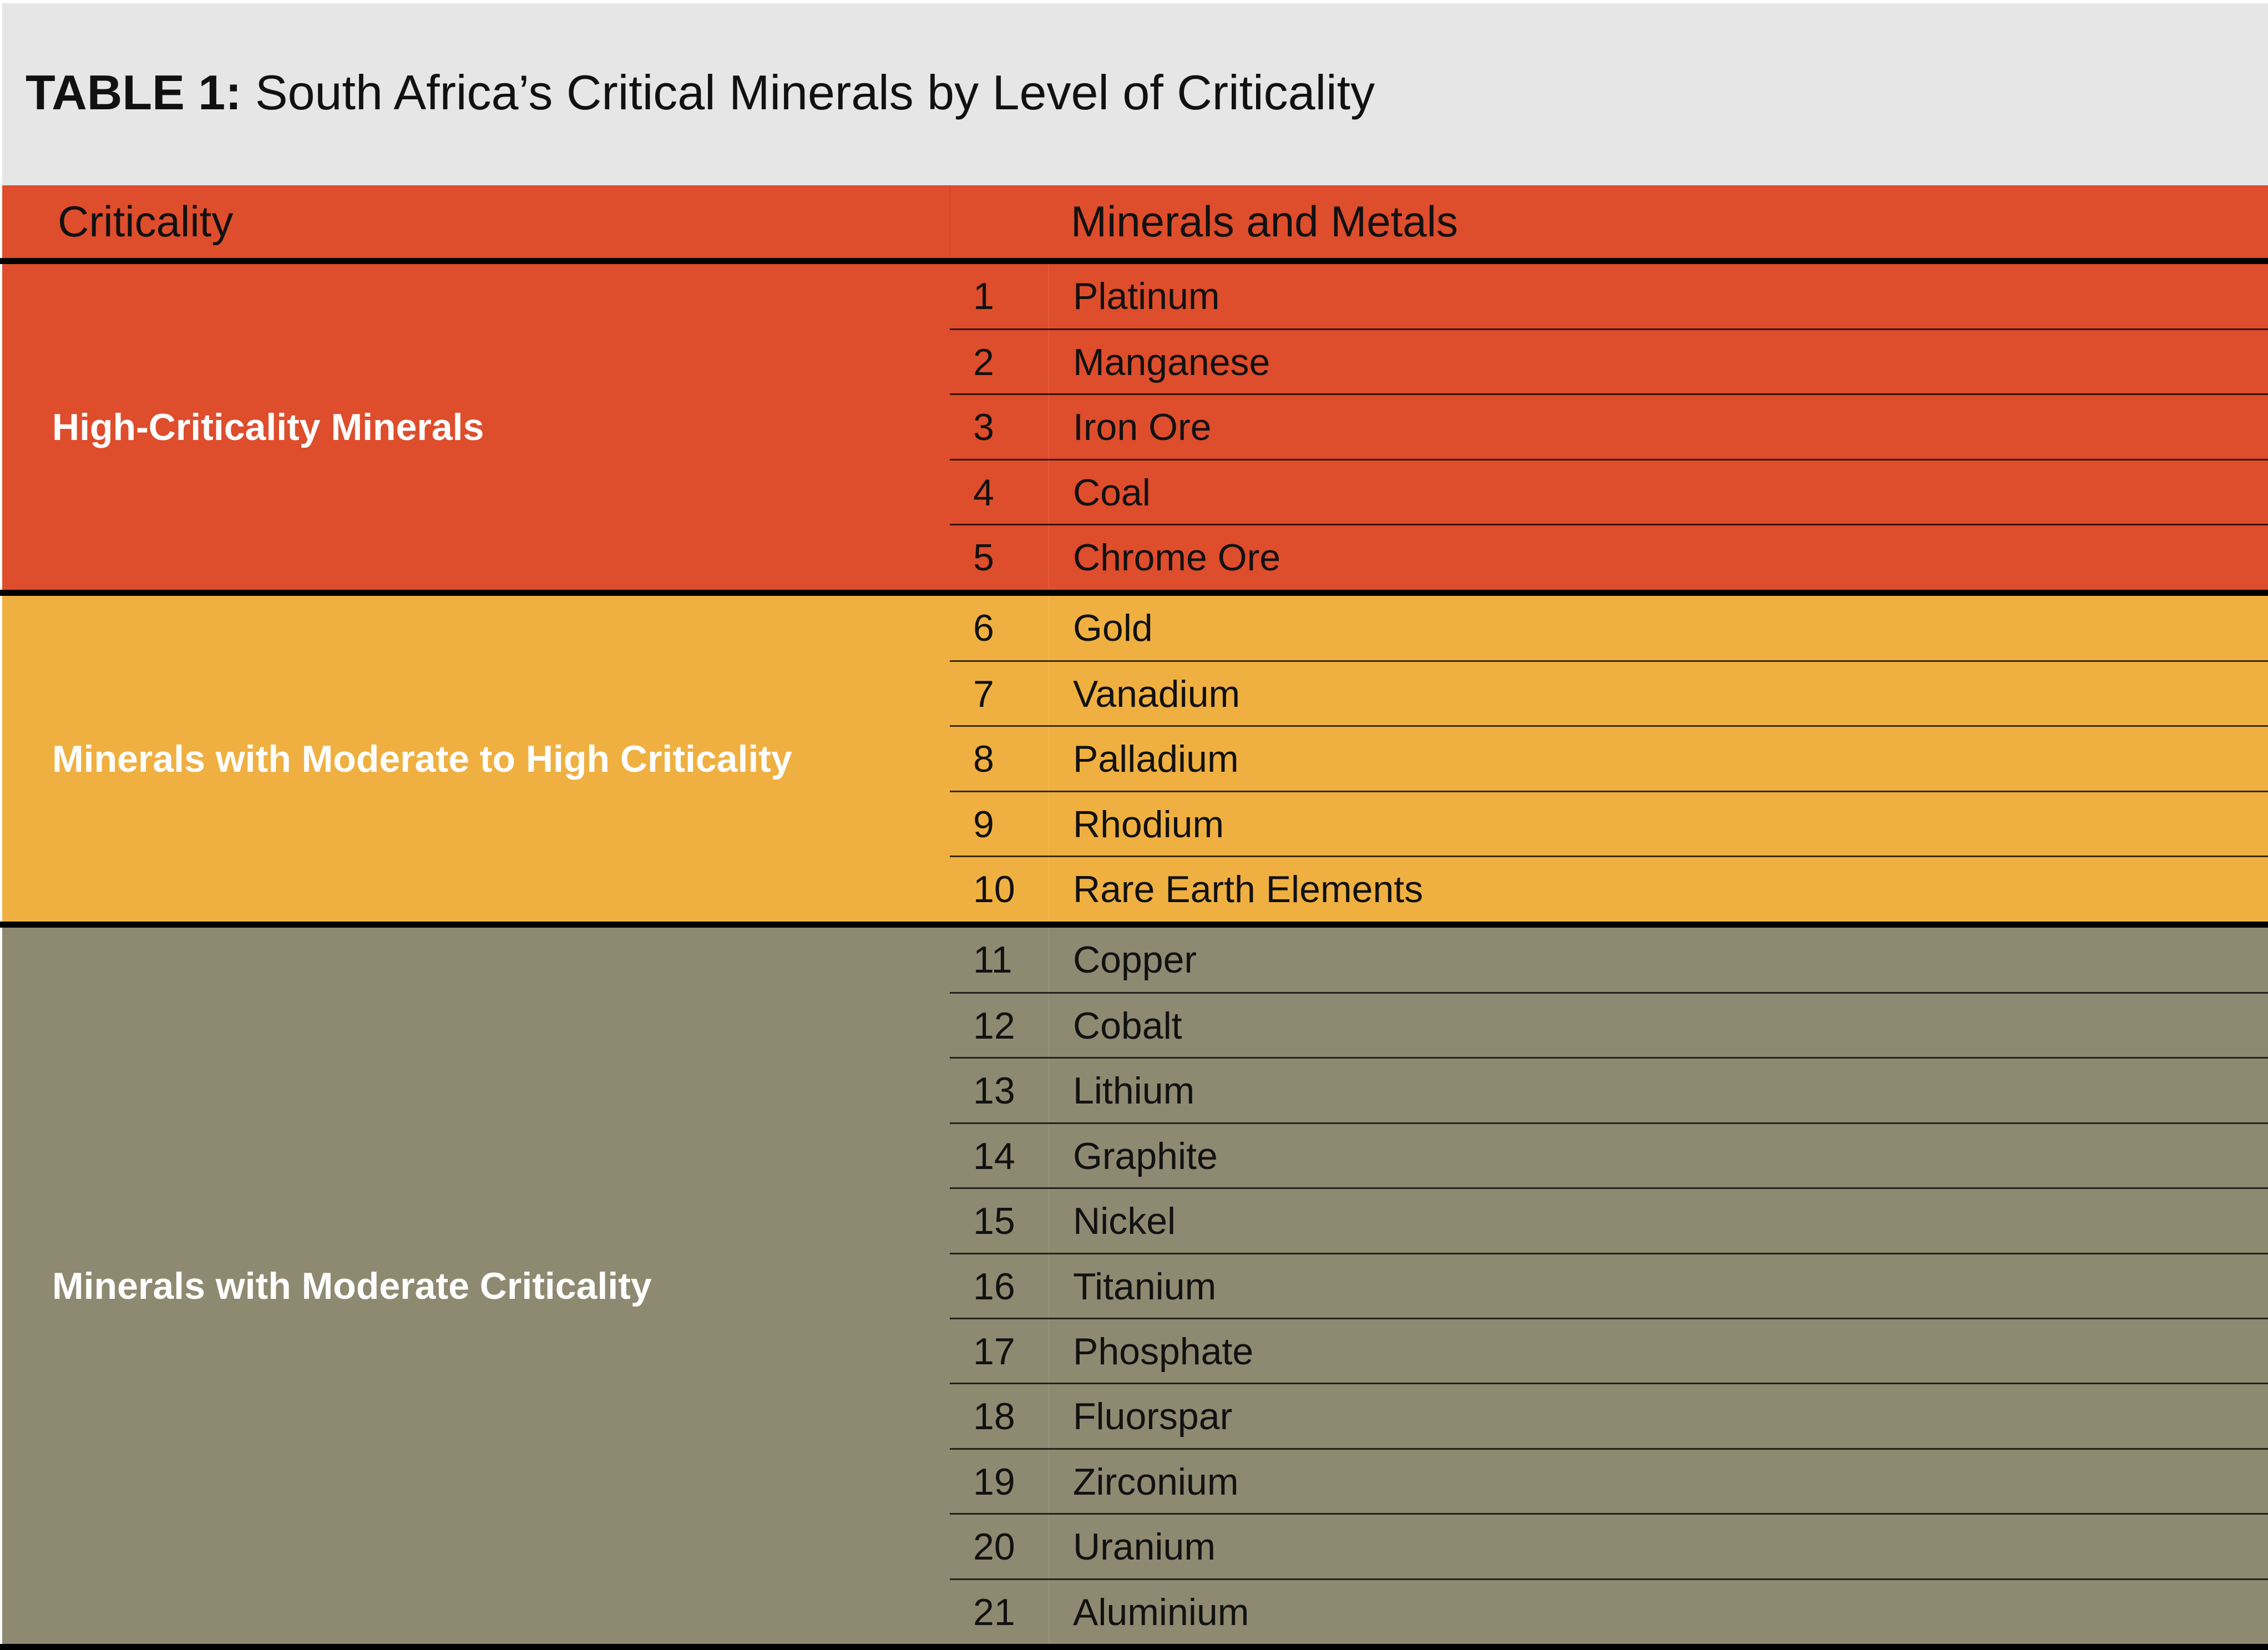  I want to click on mineral-rank: 2, so click(983, 362).